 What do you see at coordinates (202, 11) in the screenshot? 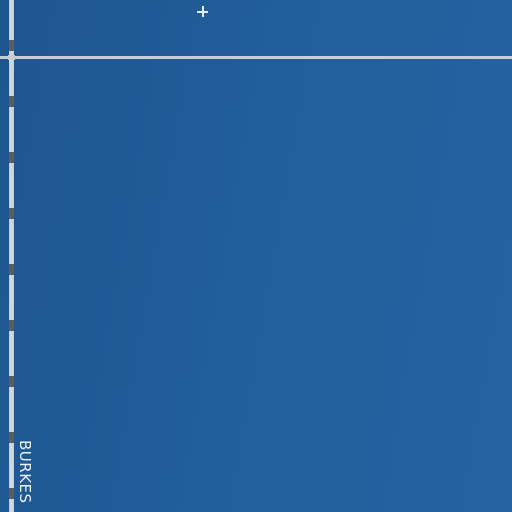
I see `crosshair-icon` at bounding box center [202, 11].